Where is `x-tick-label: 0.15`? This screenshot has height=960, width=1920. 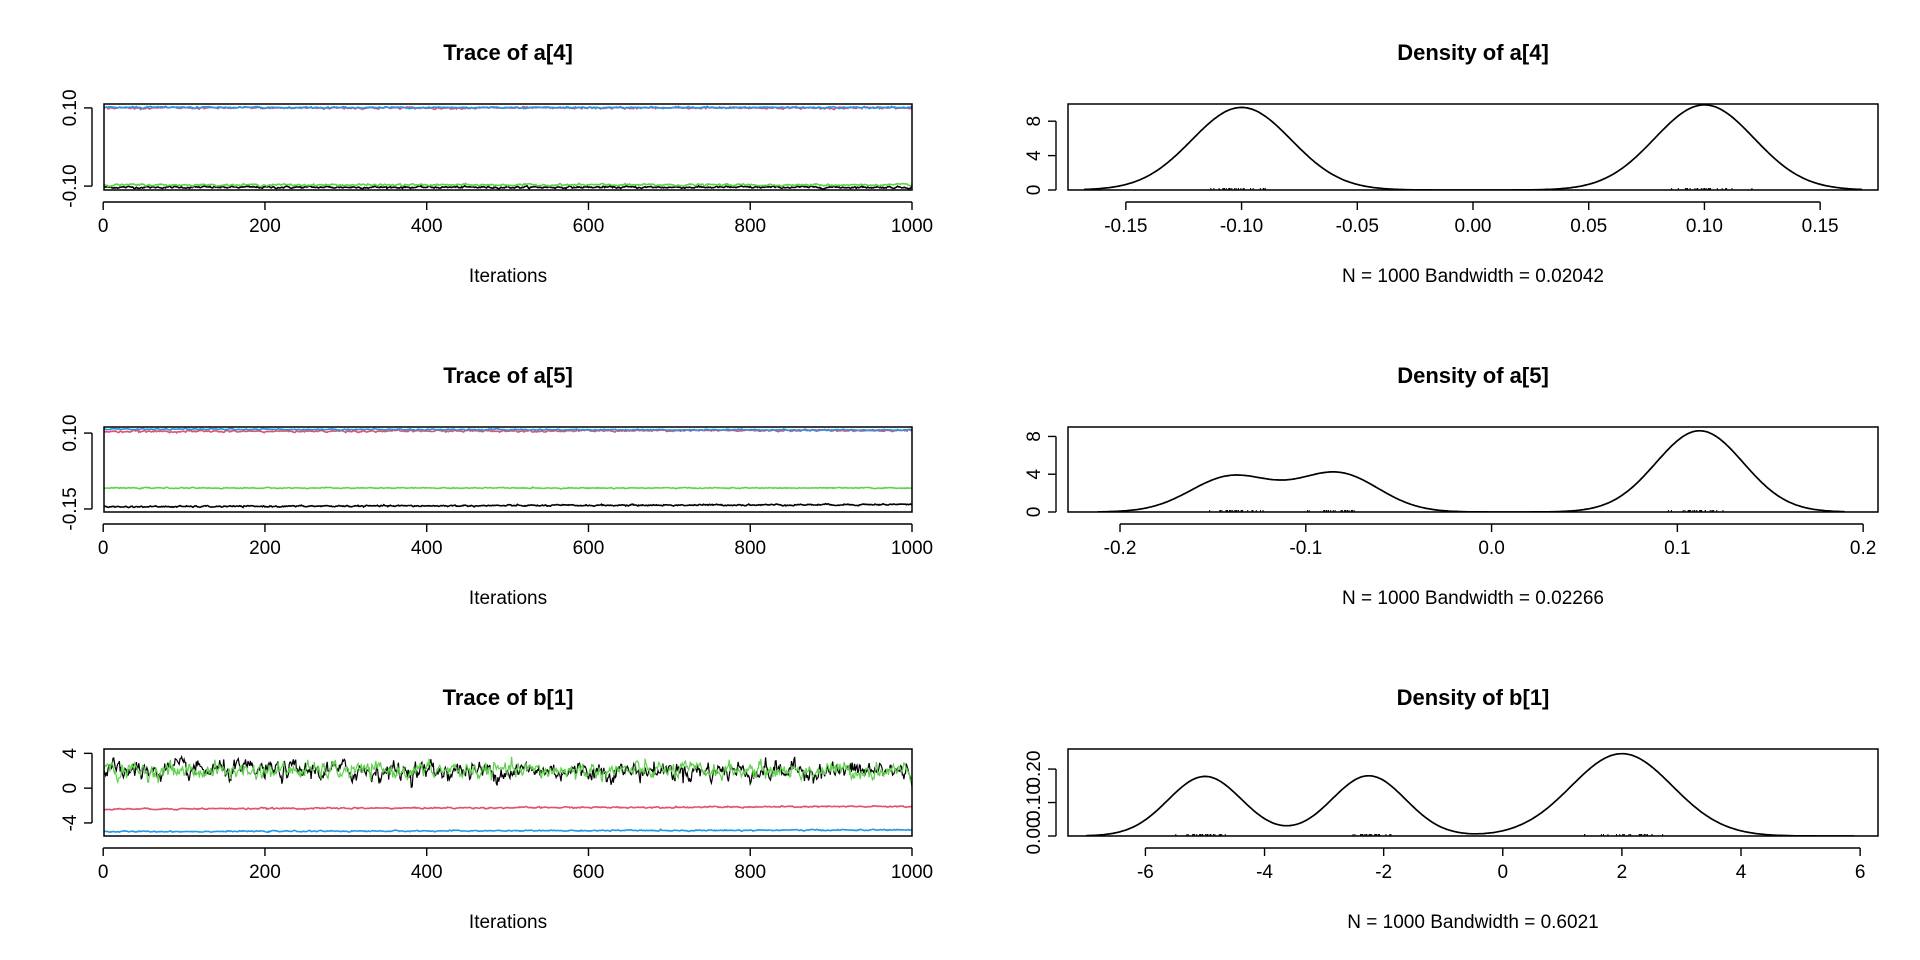 x-tick-label: 0.15 is located at coordinates (1820, 226).